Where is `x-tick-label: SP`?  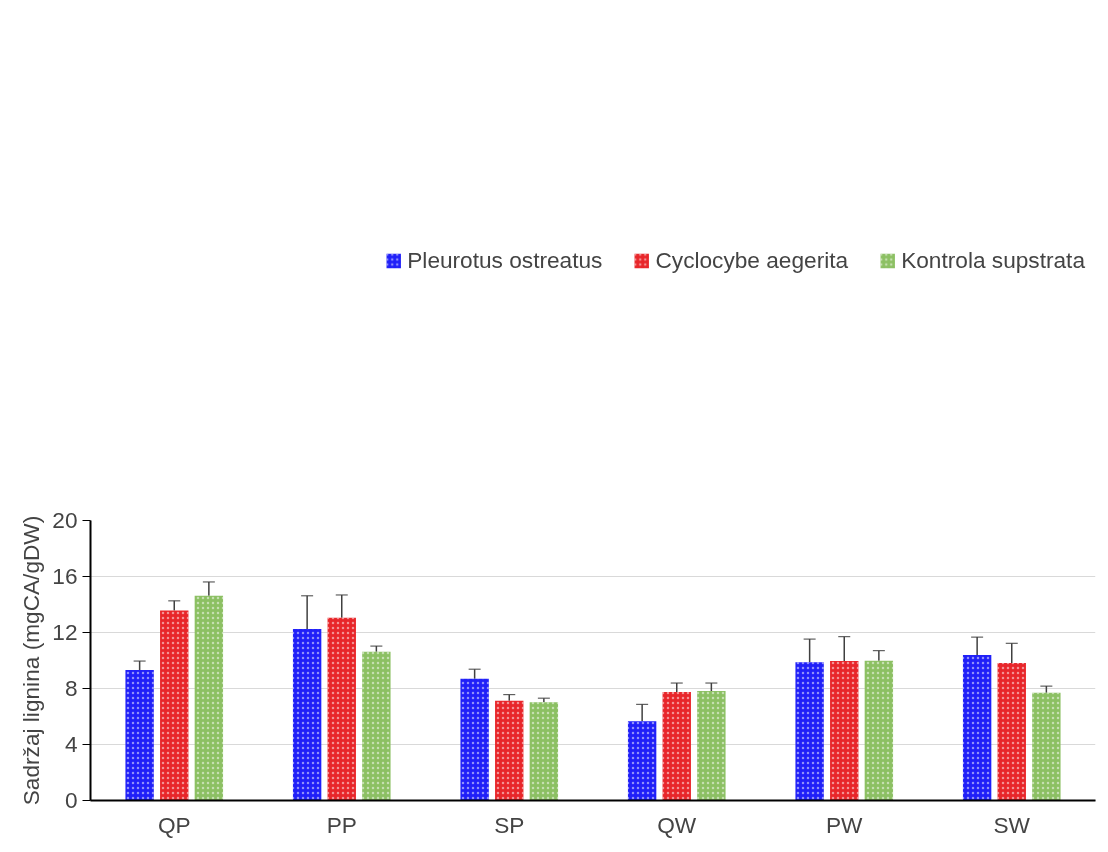 x-tick-label: SP is located at coordinates (509, 824).